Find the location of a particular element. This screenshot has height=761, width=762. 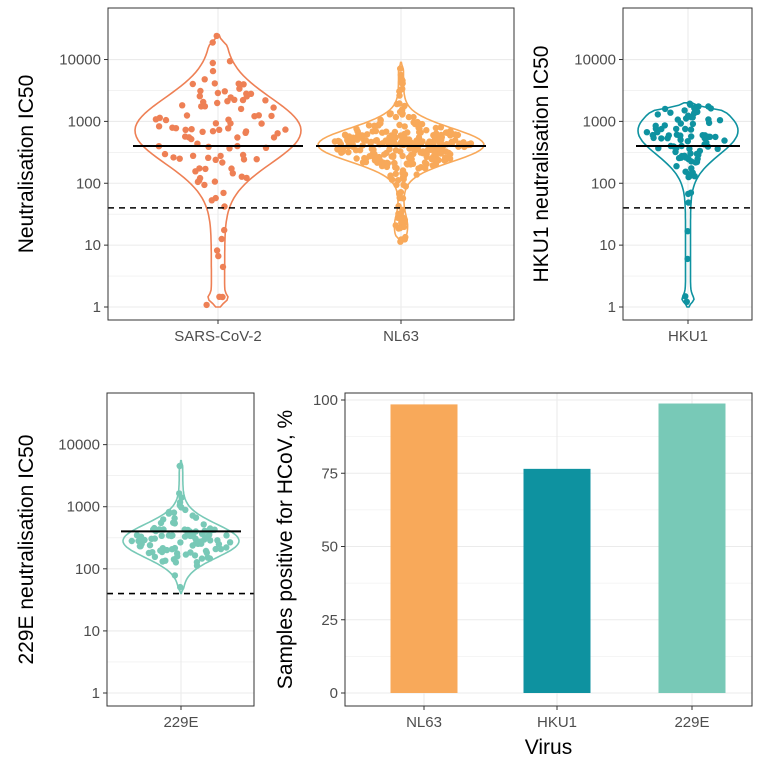

y-tick-label: 10000 is located at coordinates (80, 60).